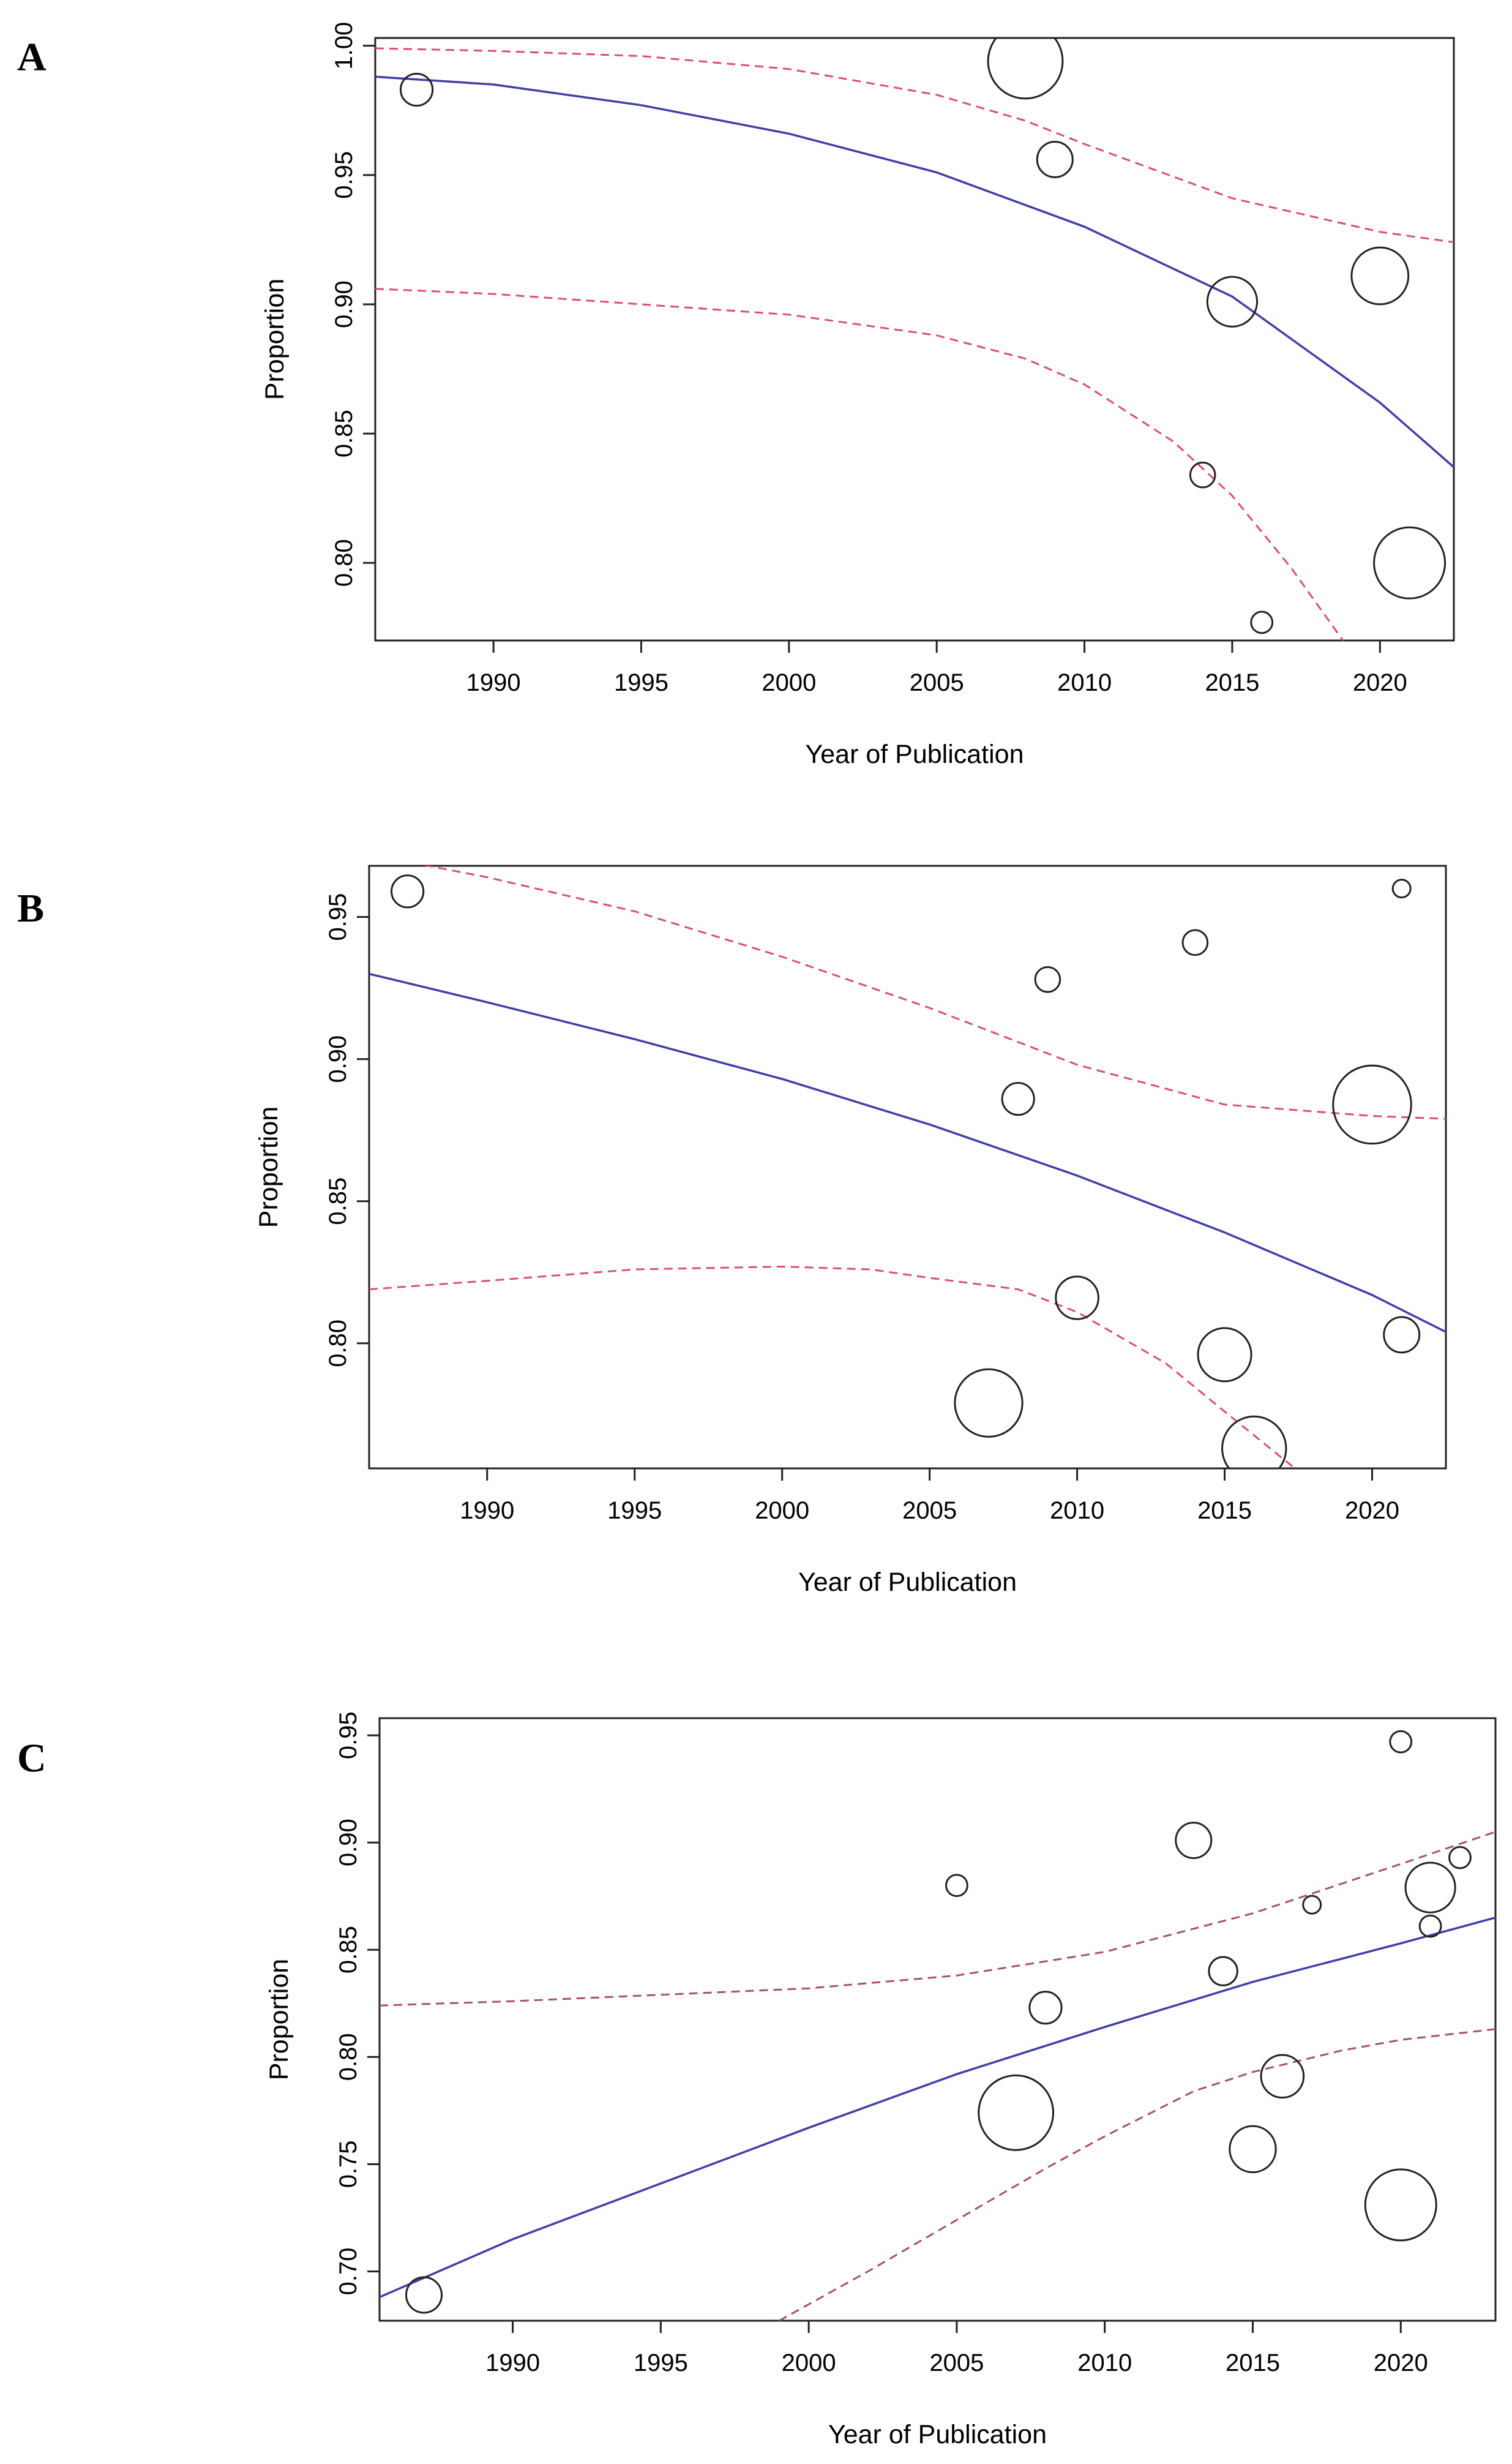  I want to click on chart-a-ci-lower, so click(859, 464).